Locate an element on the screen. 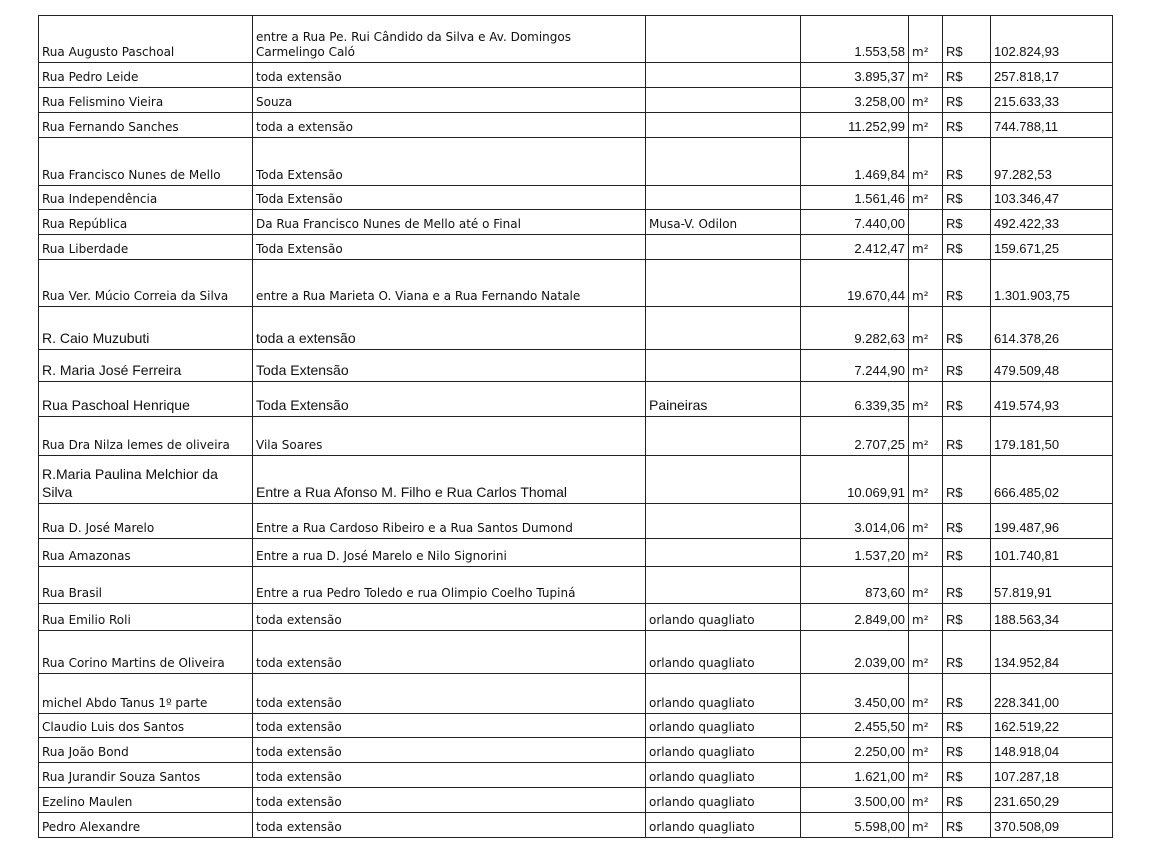 The height and width of the screenshot is (851, 1151). area-cell: 1.537,20 is located at coordinates (854, 552).